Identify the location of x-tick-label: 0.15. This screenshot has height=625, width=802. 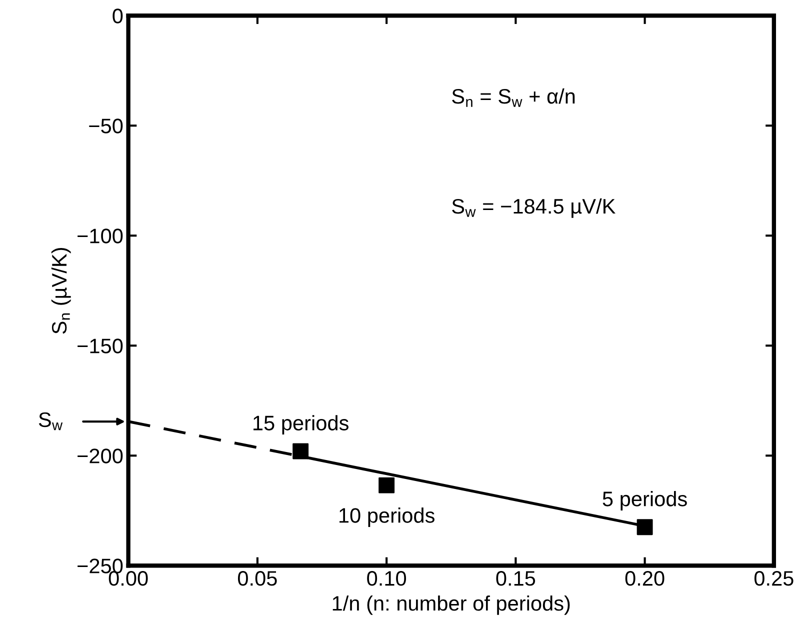
(516, 578).